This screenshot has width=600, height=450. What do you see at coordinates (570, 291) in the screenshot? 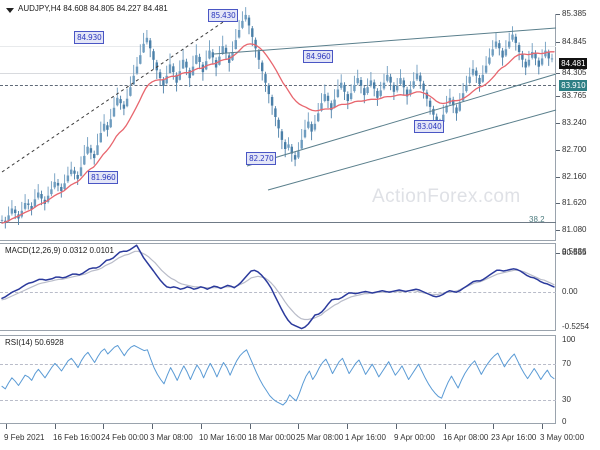
I see `macd-tick: 0.00` at bounding box center [570, 291].